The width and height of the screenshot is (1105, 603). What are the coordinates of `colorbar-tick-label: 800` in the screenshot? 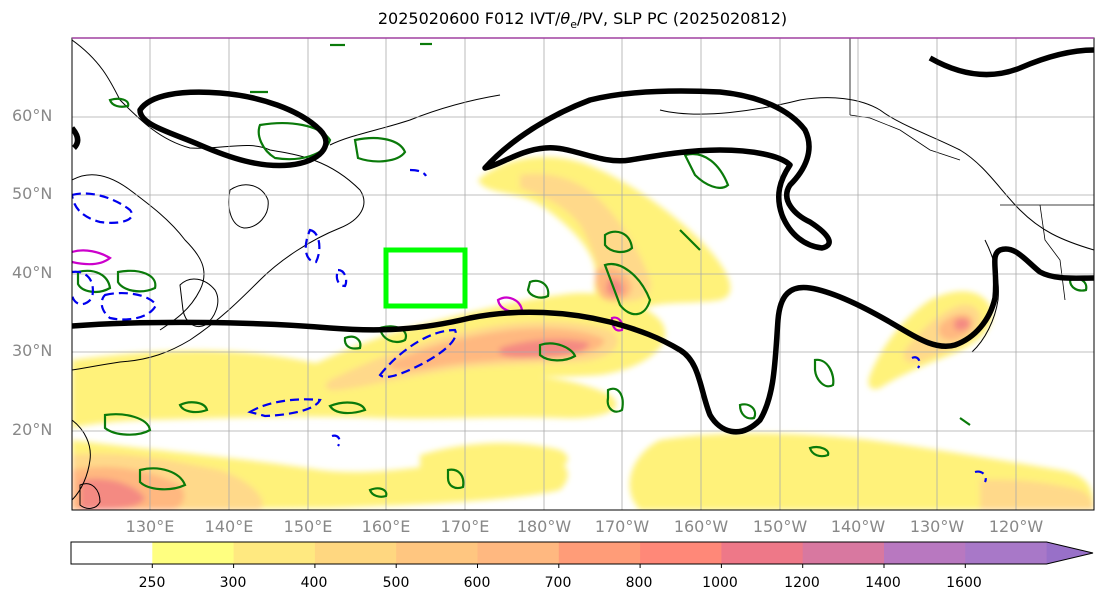 It's located at (639, 583).